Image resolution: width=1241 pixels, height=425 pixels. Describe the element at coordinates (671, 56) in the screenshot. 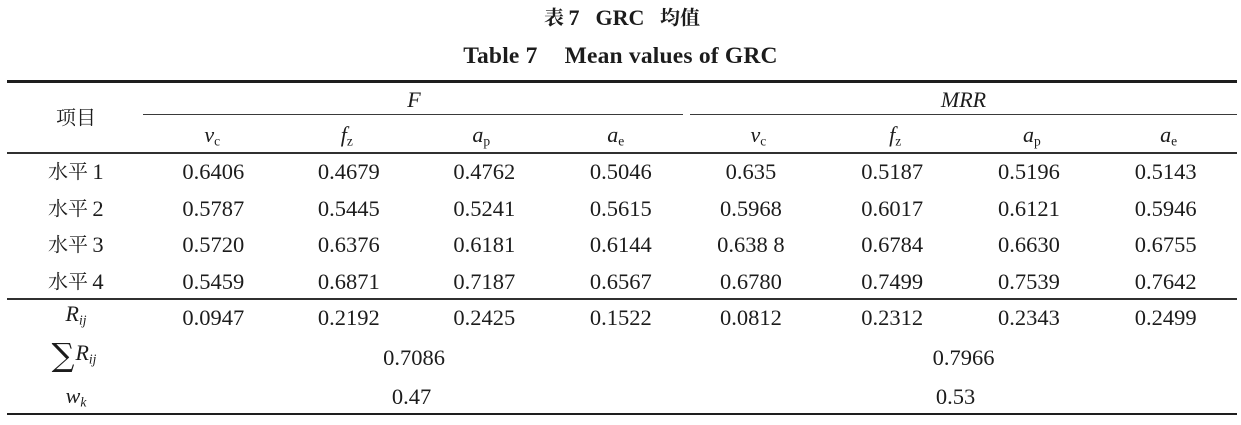

I see `title-en-text: Mean values of GRC` at that location.